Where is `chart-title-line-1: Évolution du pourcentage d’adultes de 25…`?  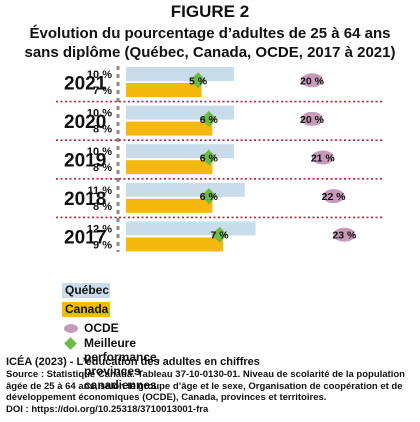 chart-title-line-1: Évolution du pourcentage d’adultes de 25… is located at coordinates (210, 33).